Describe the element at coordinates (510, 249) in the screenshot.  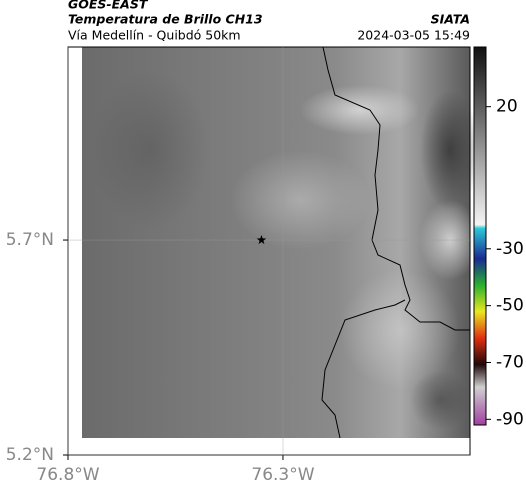
I see `colorbar-tick-label: -30` at that location.